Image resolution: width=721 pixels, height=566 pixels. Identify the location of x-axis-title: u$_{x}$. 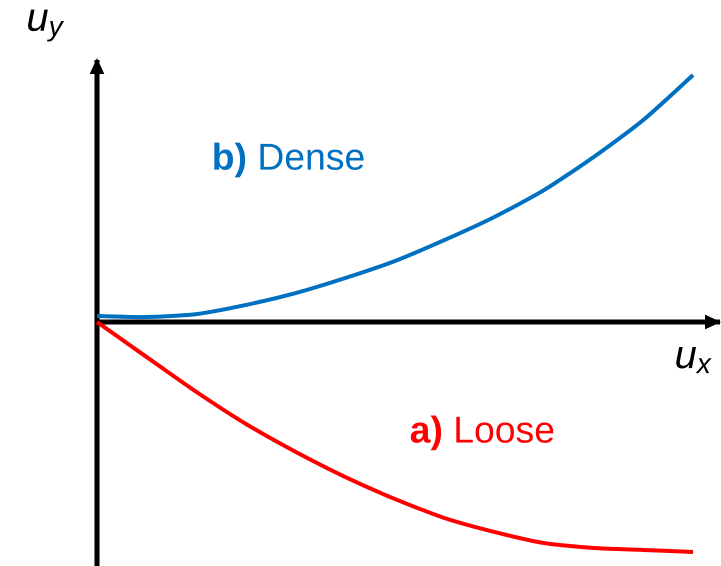
(694, 360).